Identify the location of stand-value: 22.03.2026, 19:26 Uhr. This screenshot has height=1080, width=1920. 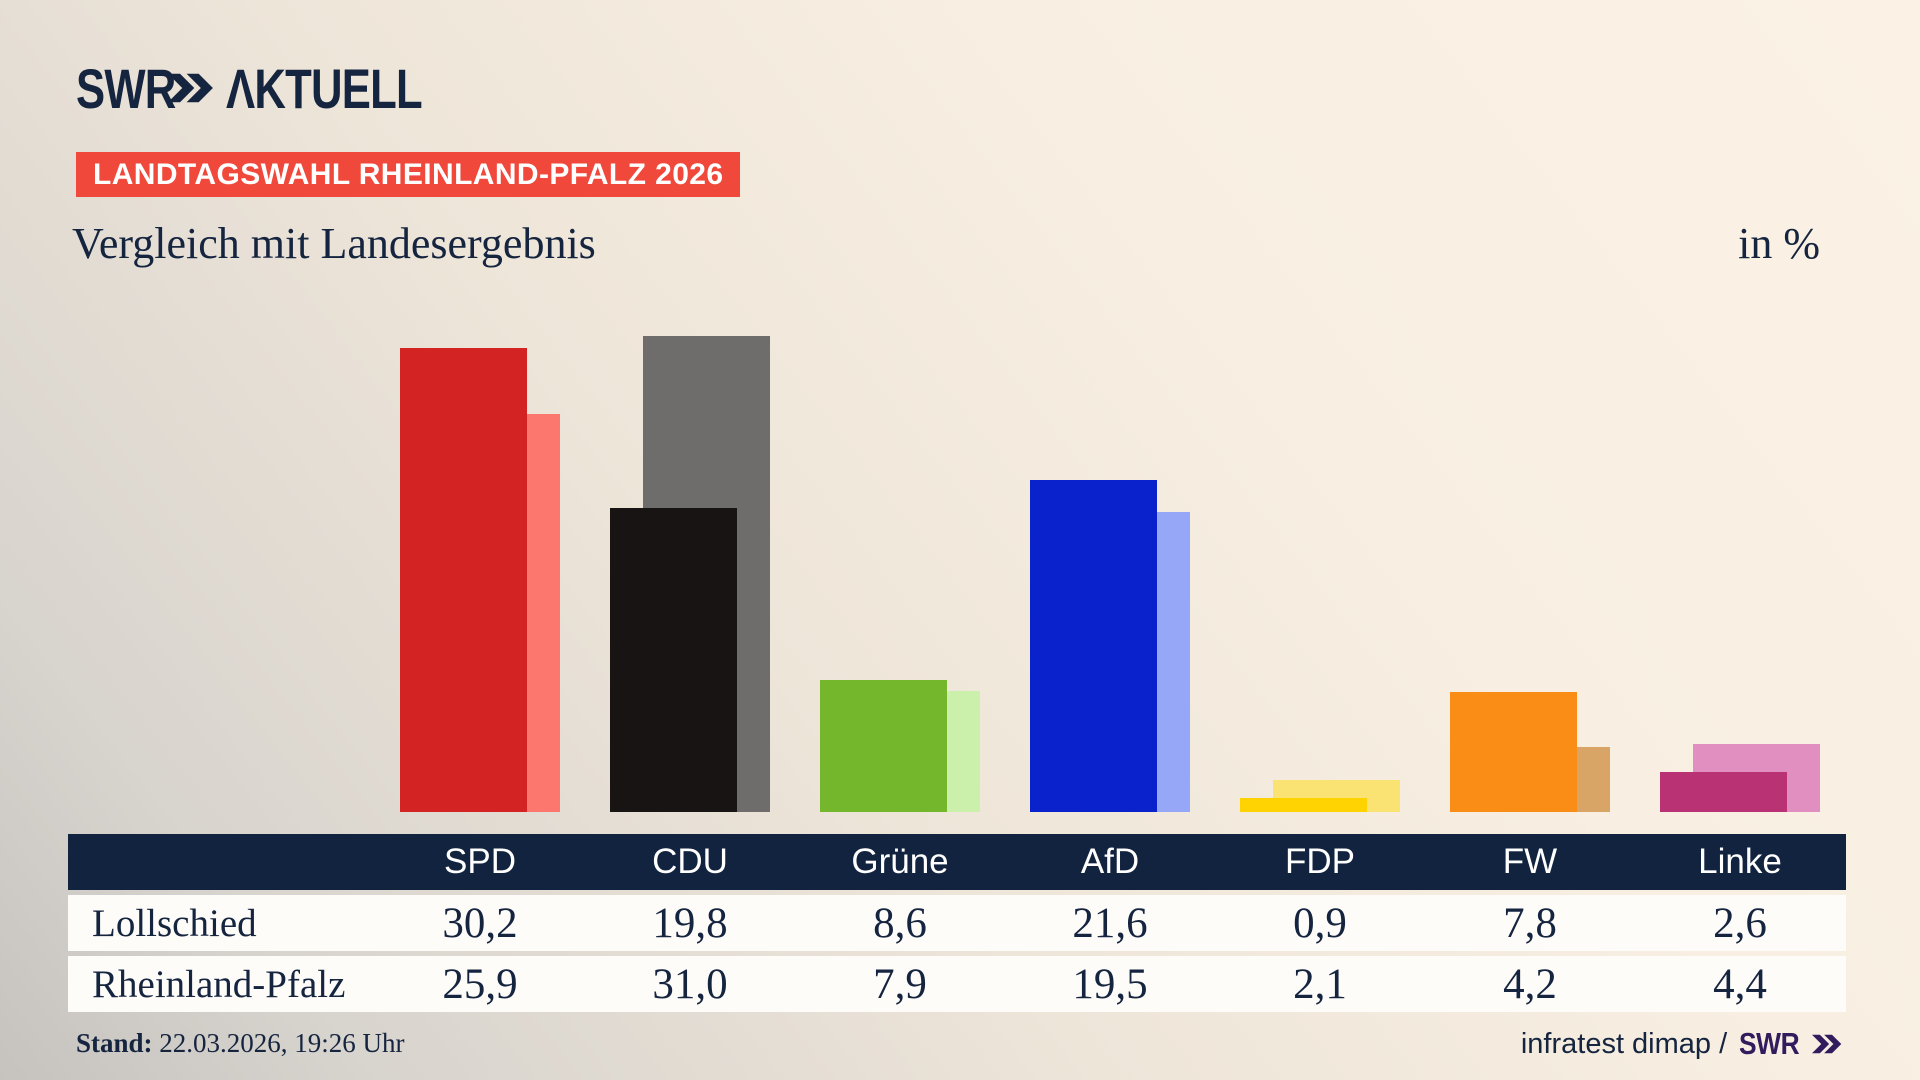
(282, 1043).